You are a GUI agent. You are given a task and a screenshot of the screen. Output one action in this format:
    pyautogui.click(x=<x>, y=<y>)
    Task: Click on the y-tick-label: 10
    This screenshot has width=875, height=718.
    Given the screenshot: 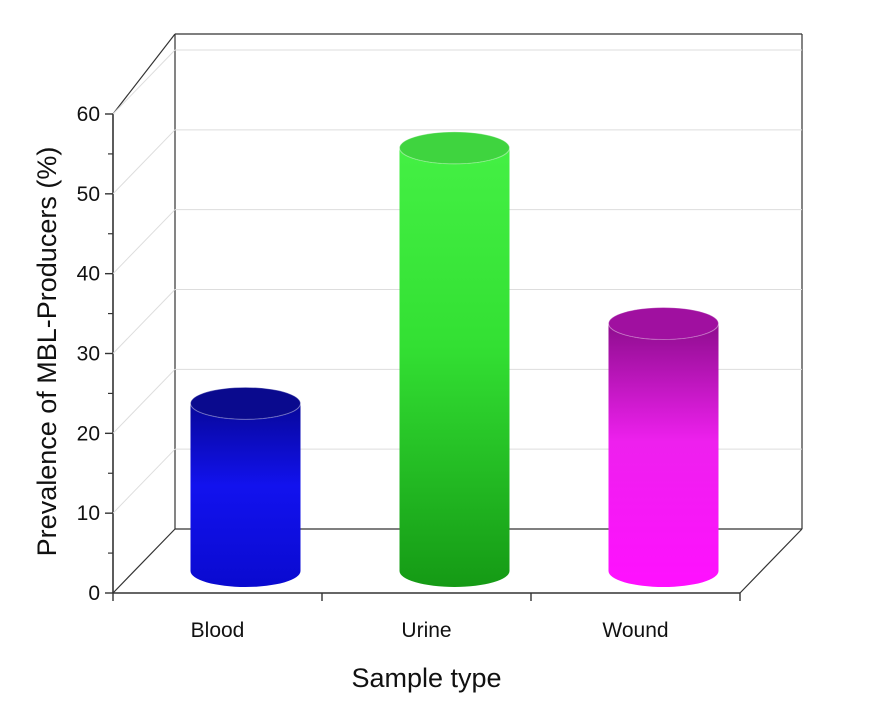 What is the action you would take?
    pyautogui.click(x=88, y=513)
    